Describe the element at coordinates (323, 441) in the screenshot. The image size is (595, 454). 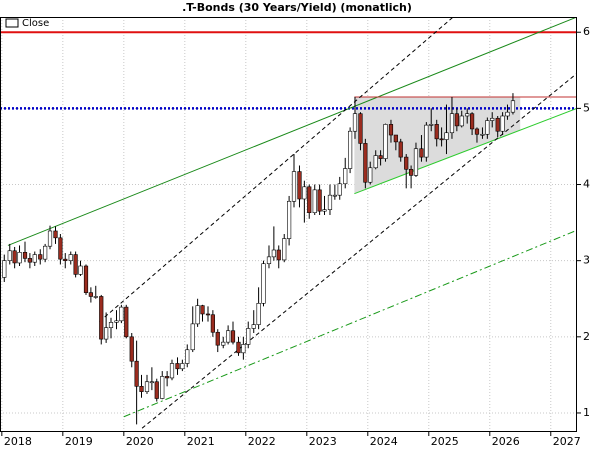
I see `x-tick-label: 2023` at that location.